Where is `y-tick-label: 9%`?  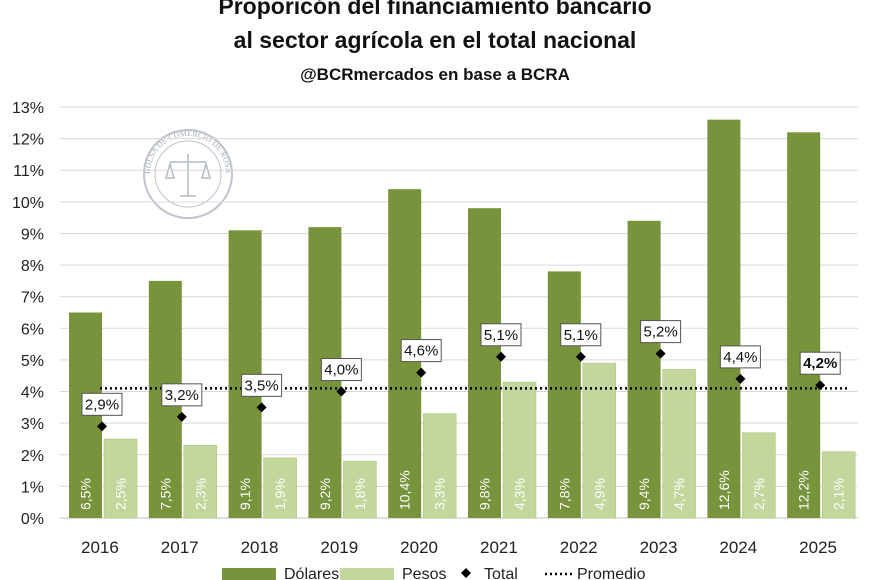 y-tick-label: 9% is located at coordinates (32, 234).